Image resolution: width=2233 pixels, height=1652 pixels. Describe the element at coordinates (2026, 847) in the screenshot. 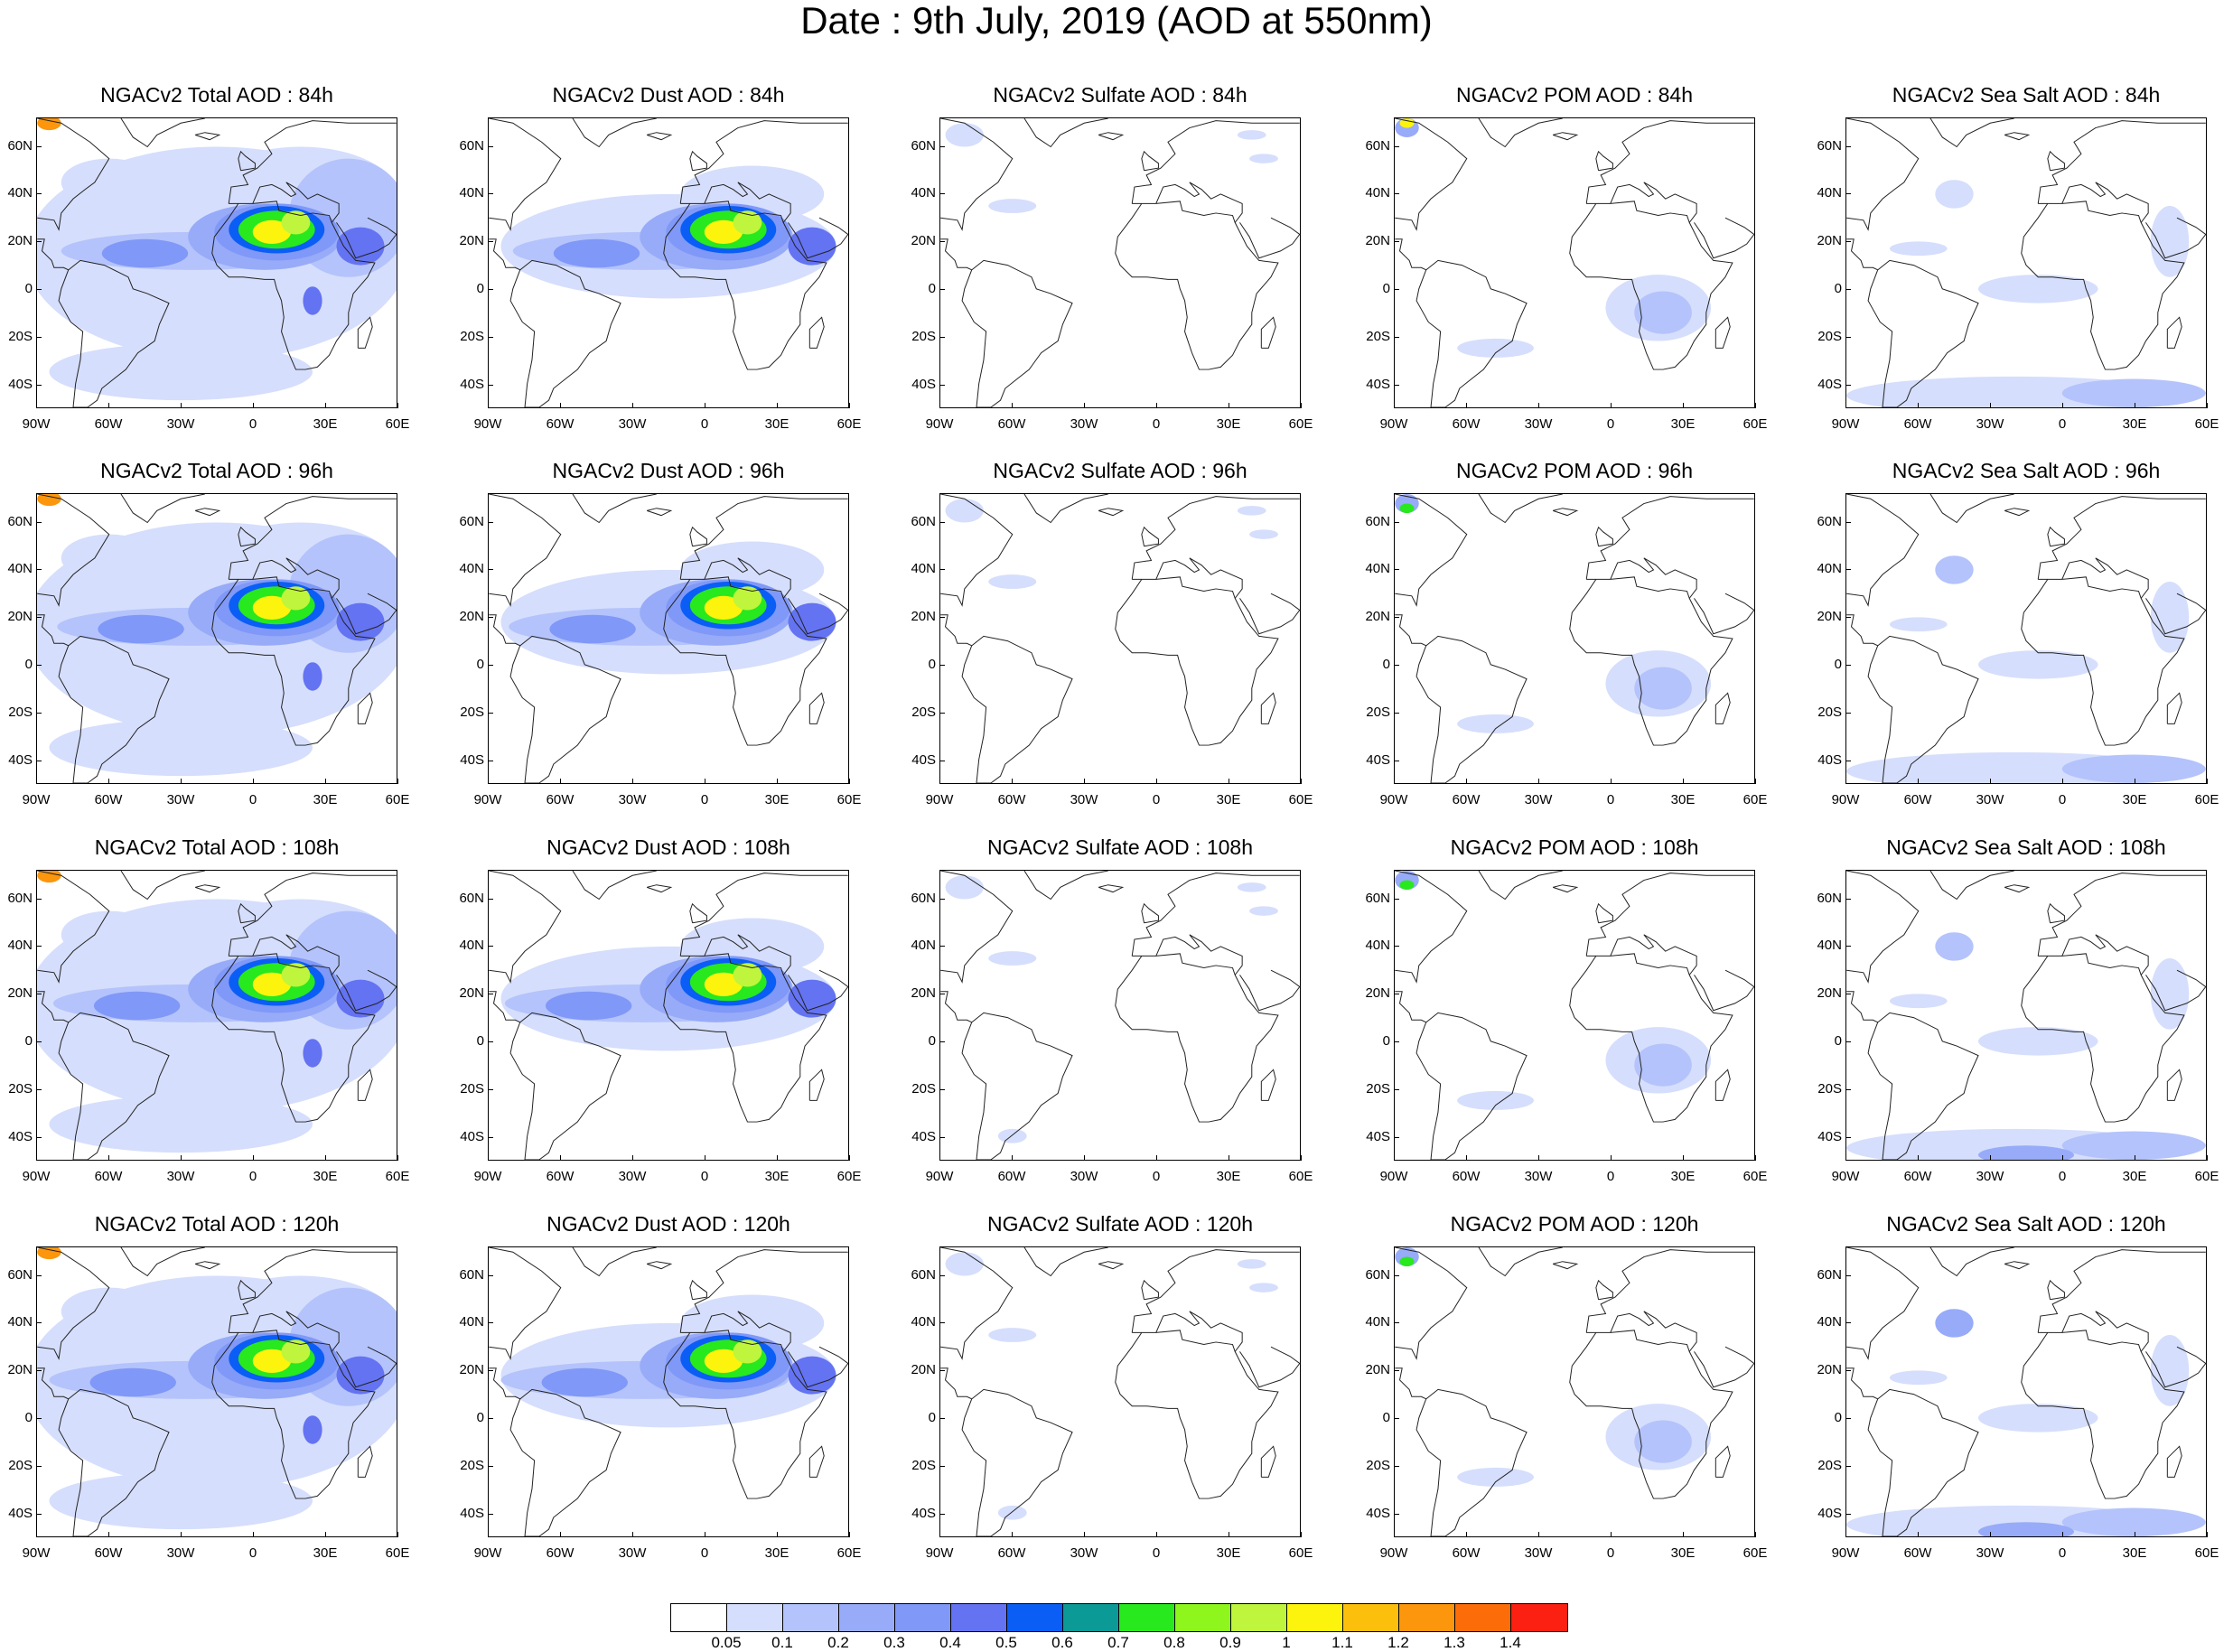

I see `panel-title: NGACv2 Sea Salt AOD : 108h` at that location.